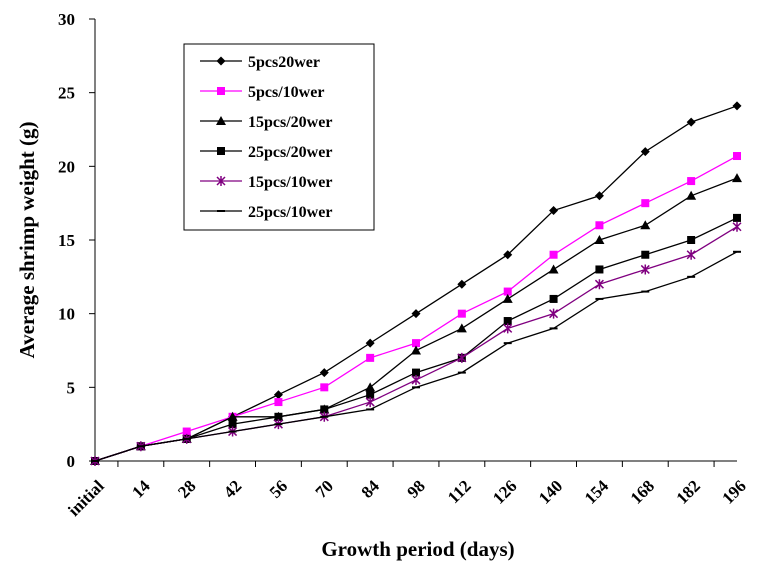 Image resolution: width=774 pixels, height=574 pixels. I want to click on y-tick-label: 5, so click(71, 387).